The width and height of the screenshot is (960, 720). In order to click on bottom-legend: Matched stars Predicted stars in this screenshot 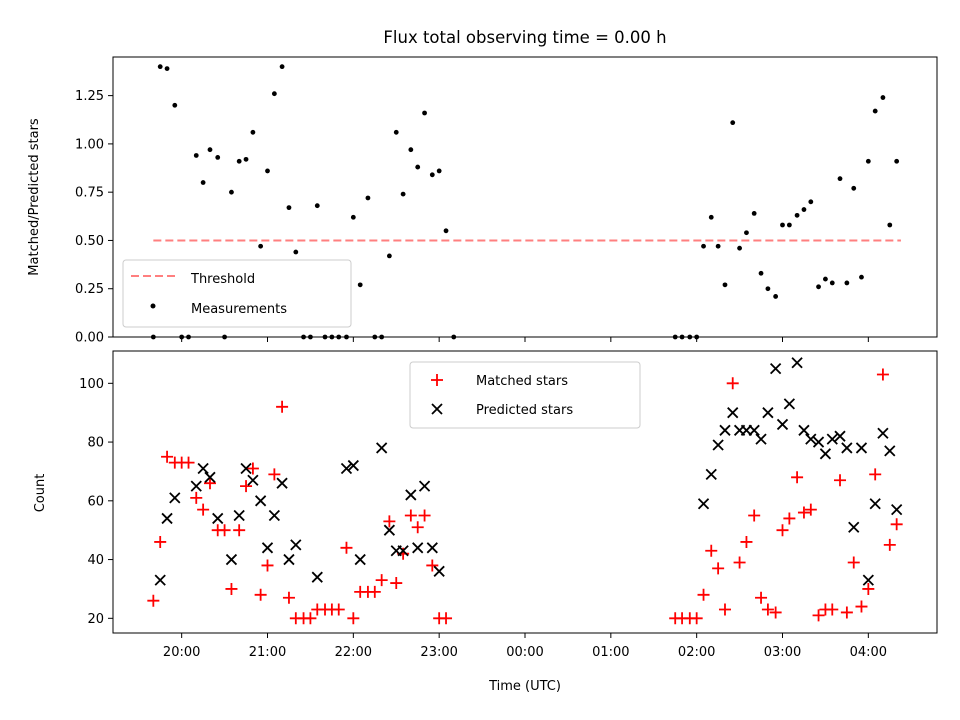, I will do `click(525, 395)`.